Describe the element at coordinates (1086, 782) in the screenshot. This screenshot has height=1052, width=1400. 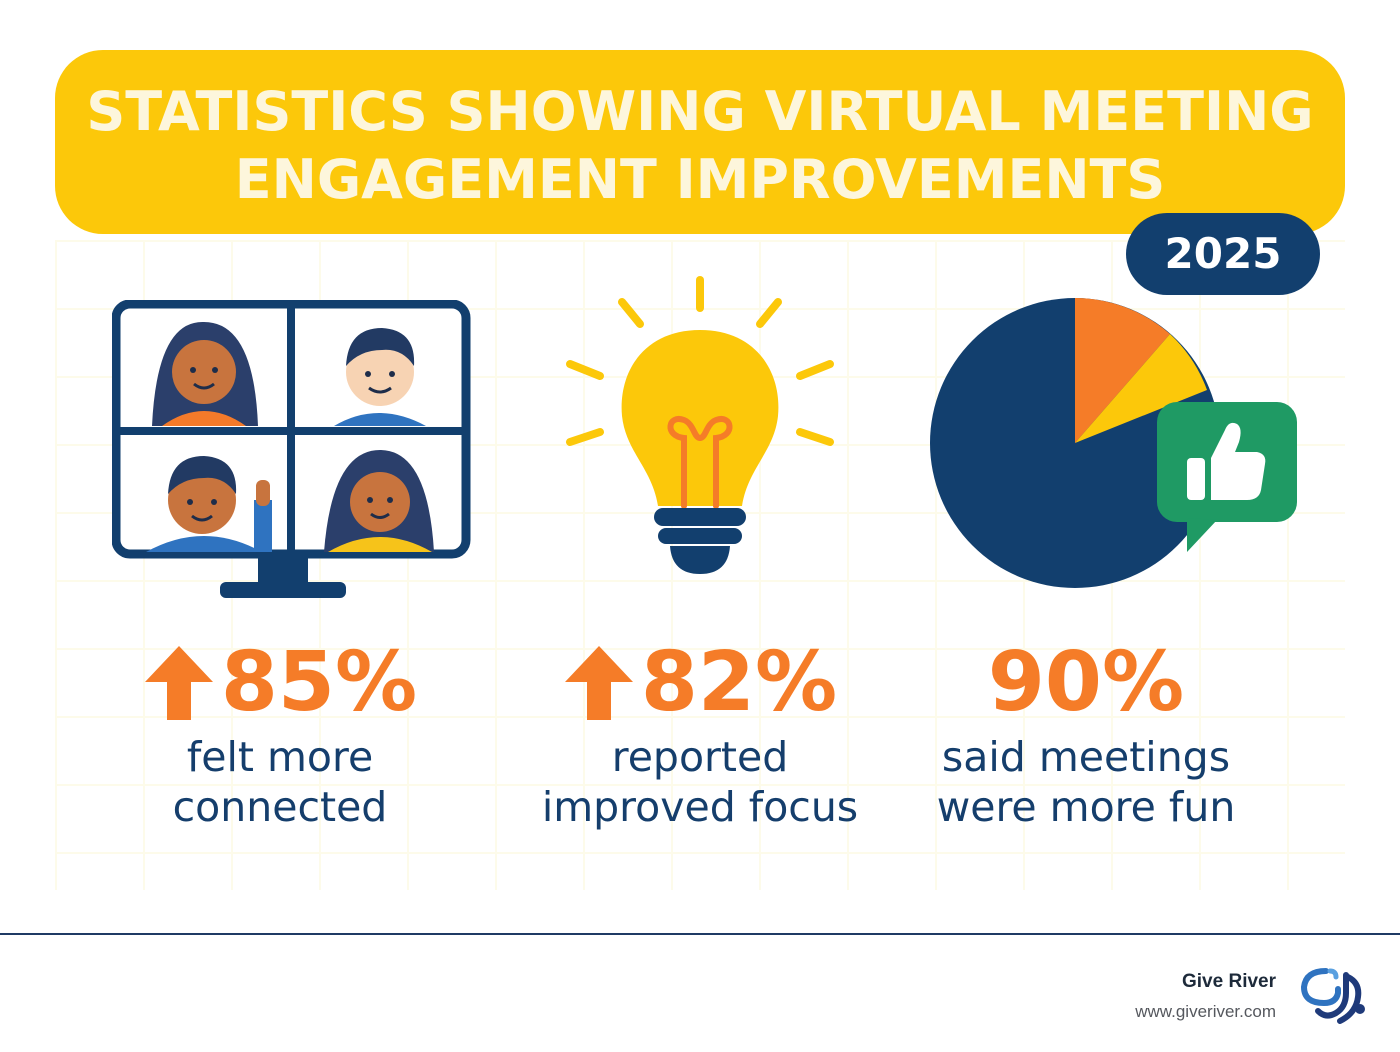
I see `stat-description: said meetings were more fun` at that location.